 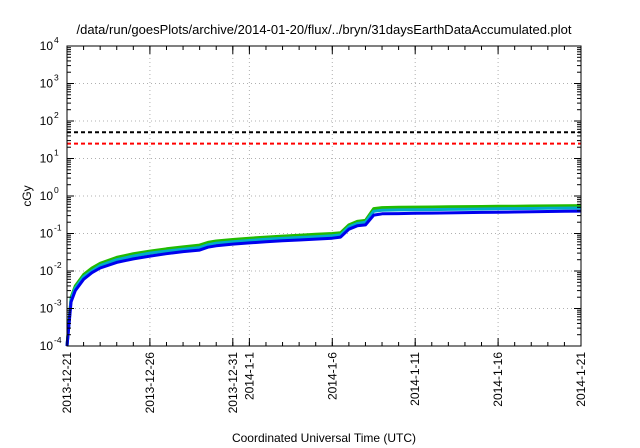 What do you see at coordinates (56, 115) in the screenshot?
I see `y-tick-exponent: 2` at bounding box center [56, 115].